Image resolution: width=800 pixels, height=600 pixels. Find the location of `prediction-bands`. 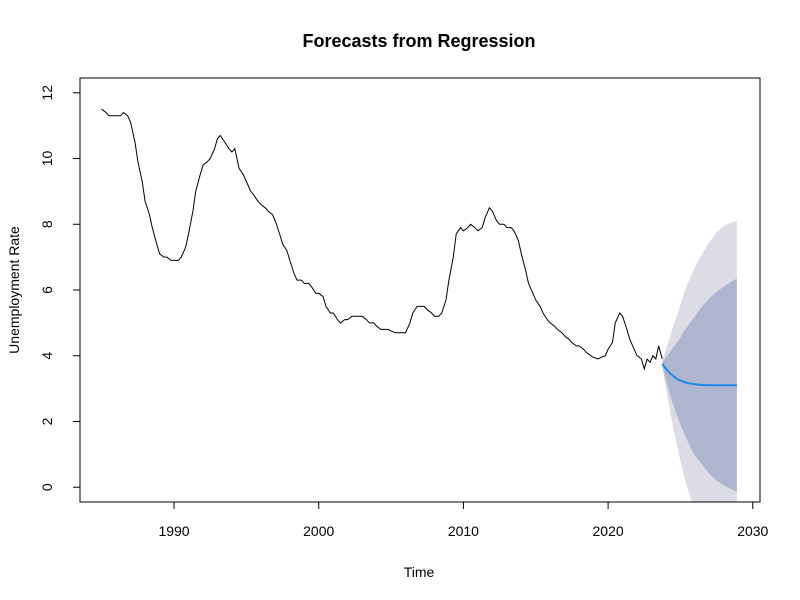

prediction-bands is located at coordinates (699, 361).